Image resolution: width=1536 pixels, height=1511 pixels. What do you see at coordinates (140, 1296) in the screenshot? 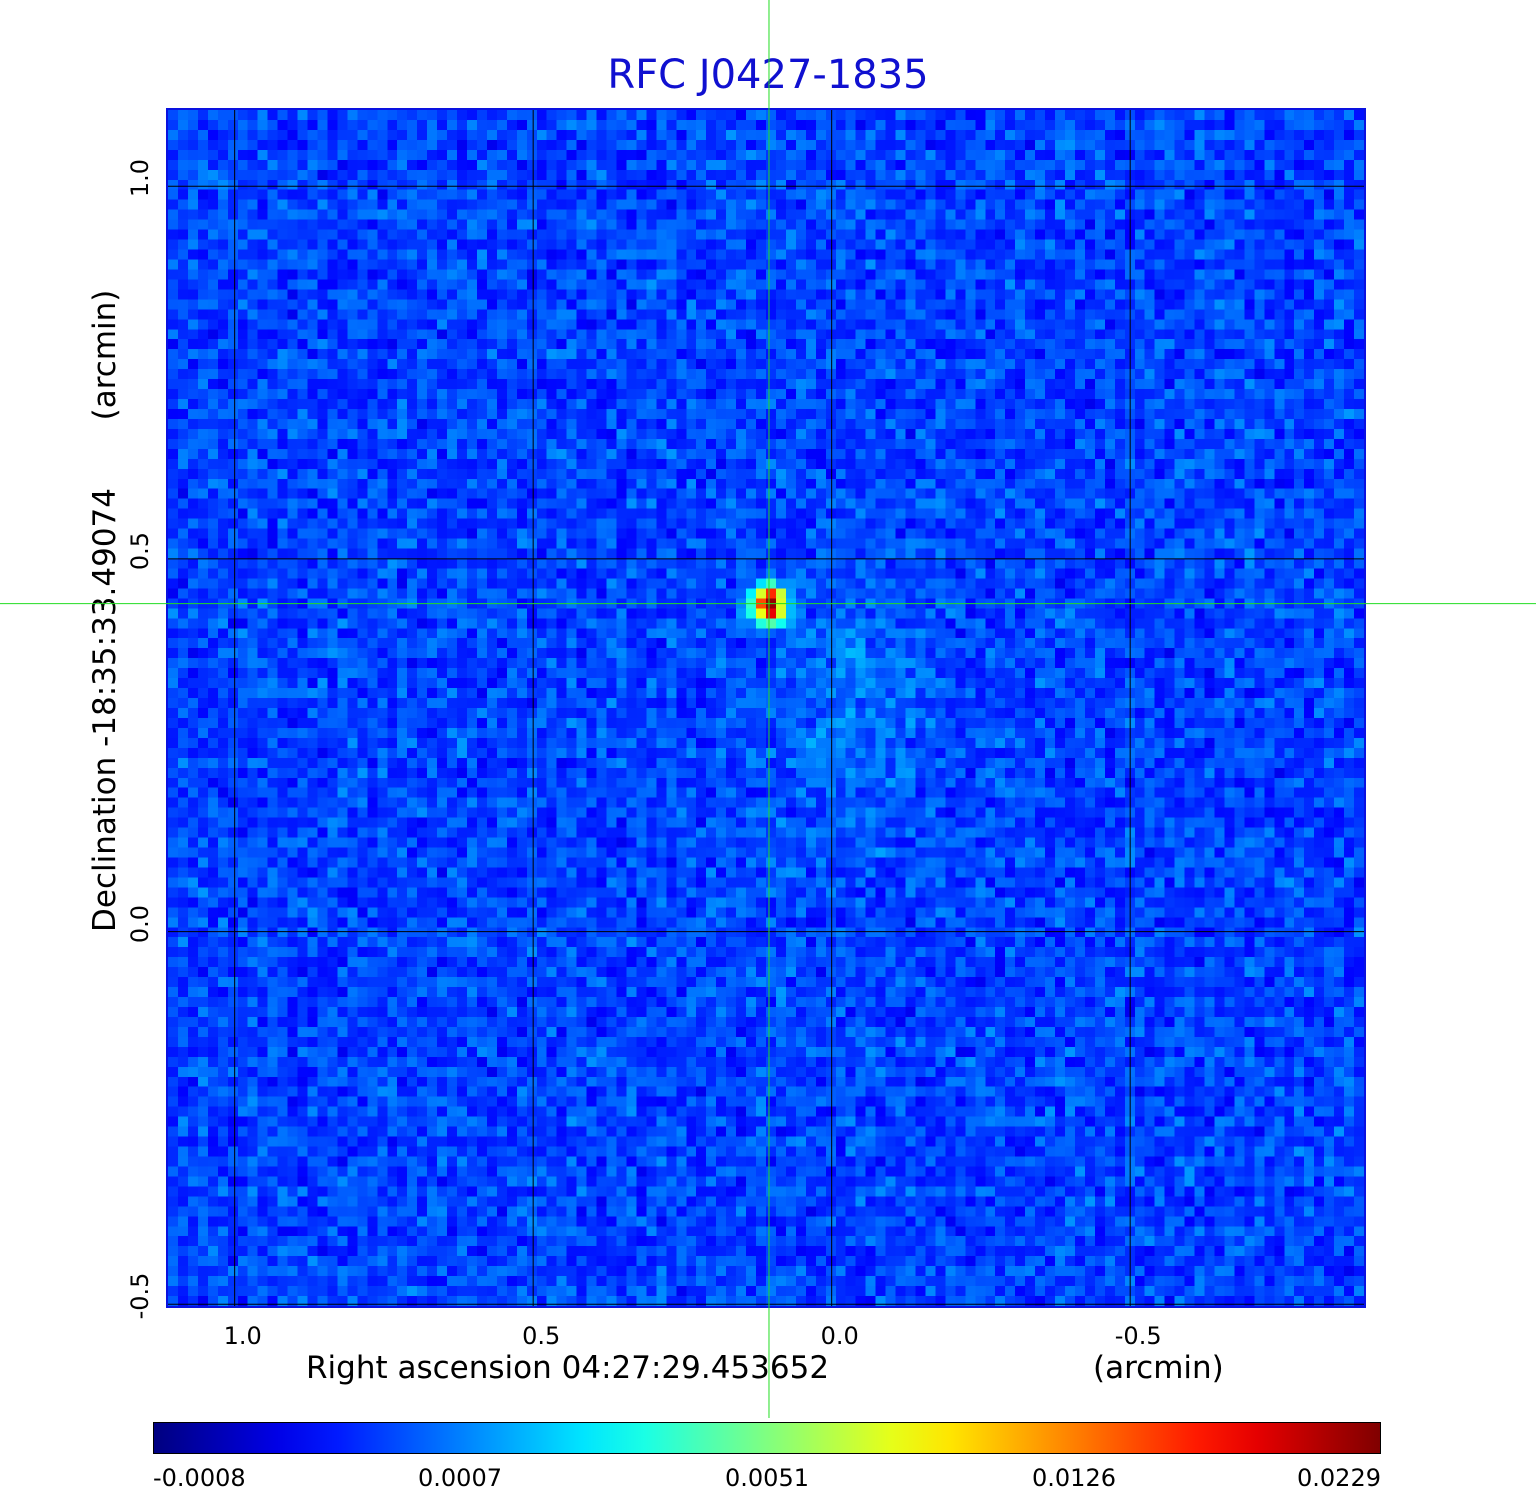
I see `y-tick-label: -0.5` at bounding box center [140, 1296].